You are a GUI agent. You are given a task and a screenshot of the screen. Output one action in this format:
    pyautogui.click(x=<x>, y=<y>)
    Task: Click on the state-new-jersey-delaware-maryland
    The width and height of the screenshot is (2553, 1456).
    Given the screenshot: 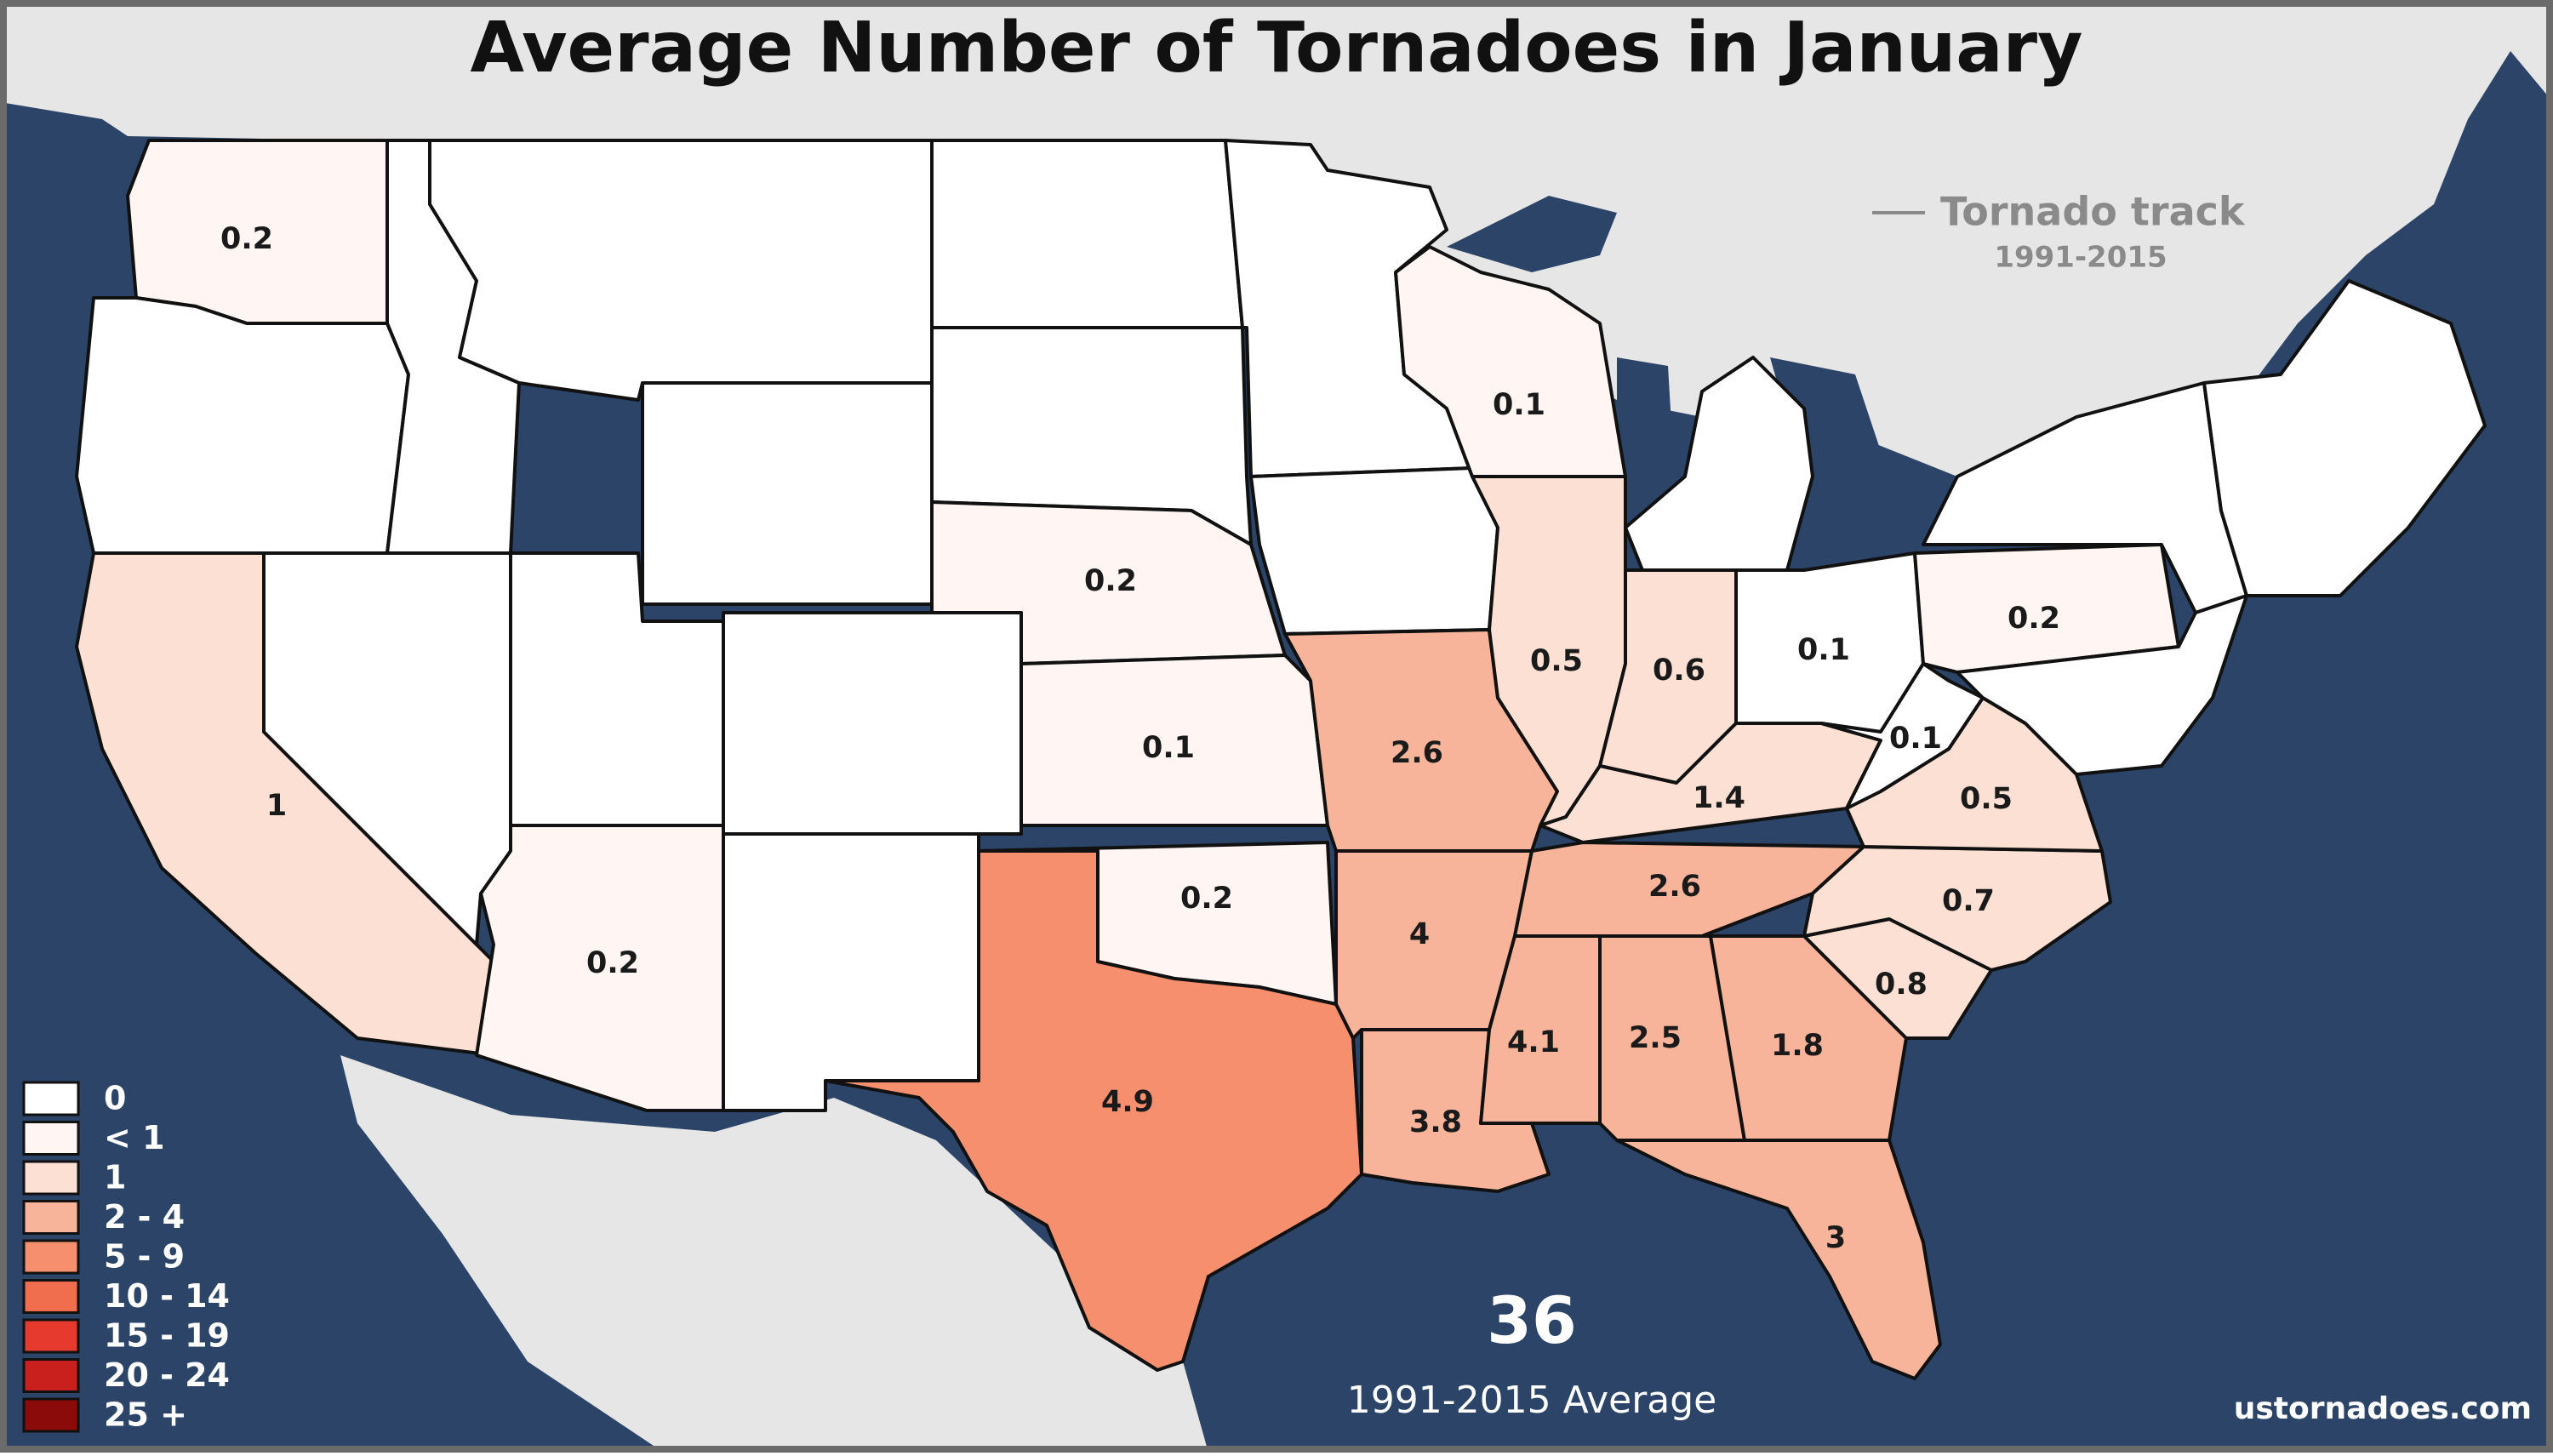 What is the action you would take?
    pyautogui.click(x=2102, y=685)
    